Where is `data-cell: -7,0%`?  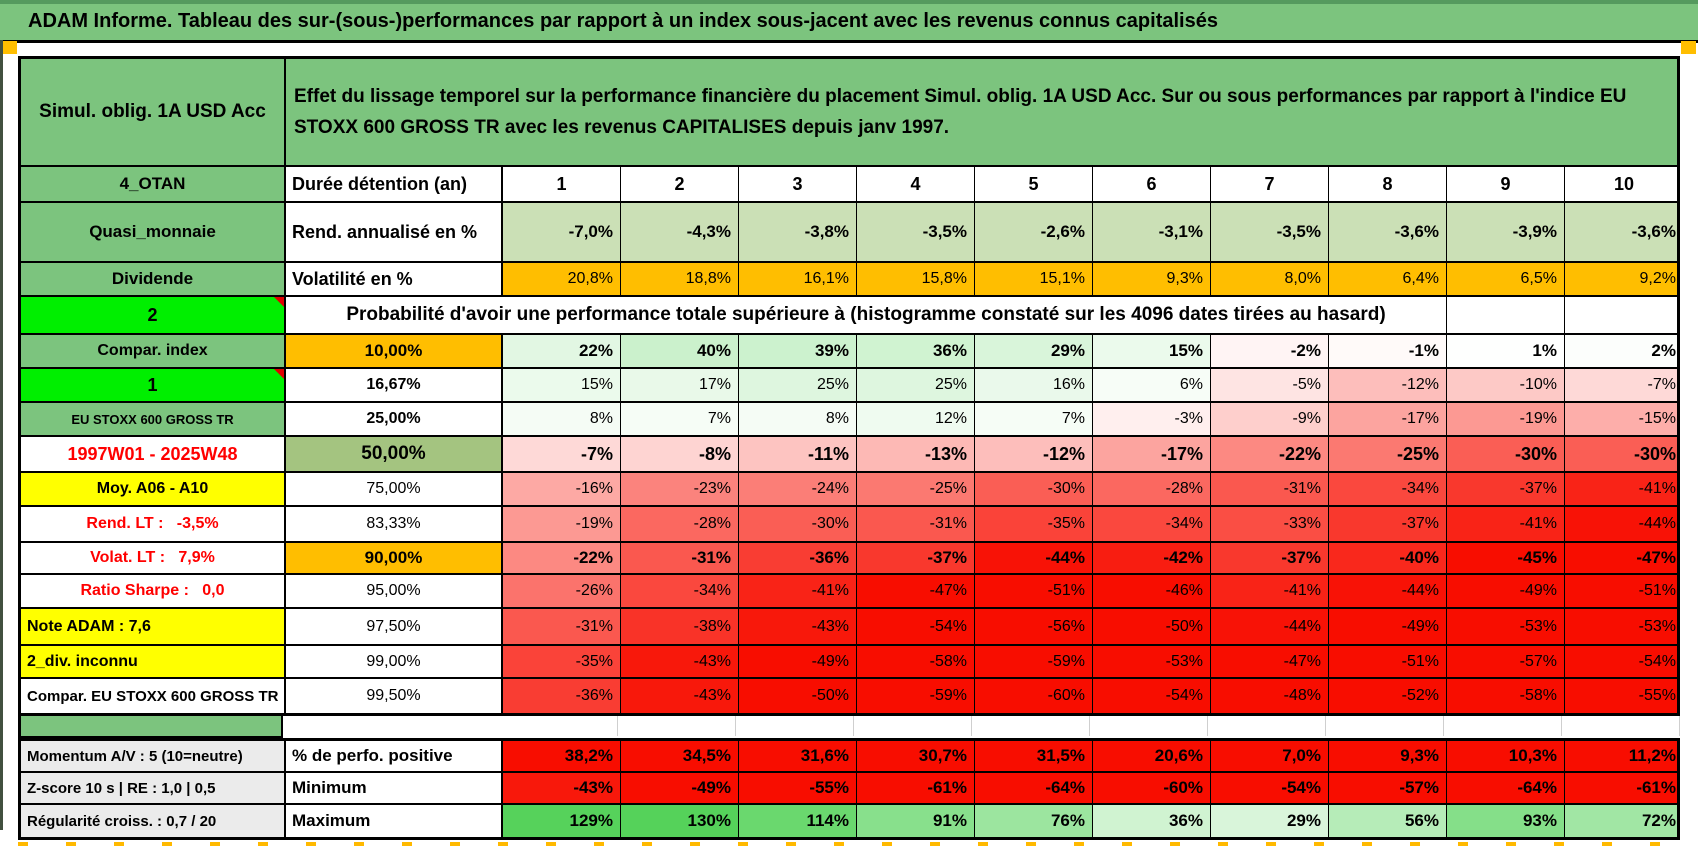
data-cell: -7,0% is located at coordinates (562, 232).